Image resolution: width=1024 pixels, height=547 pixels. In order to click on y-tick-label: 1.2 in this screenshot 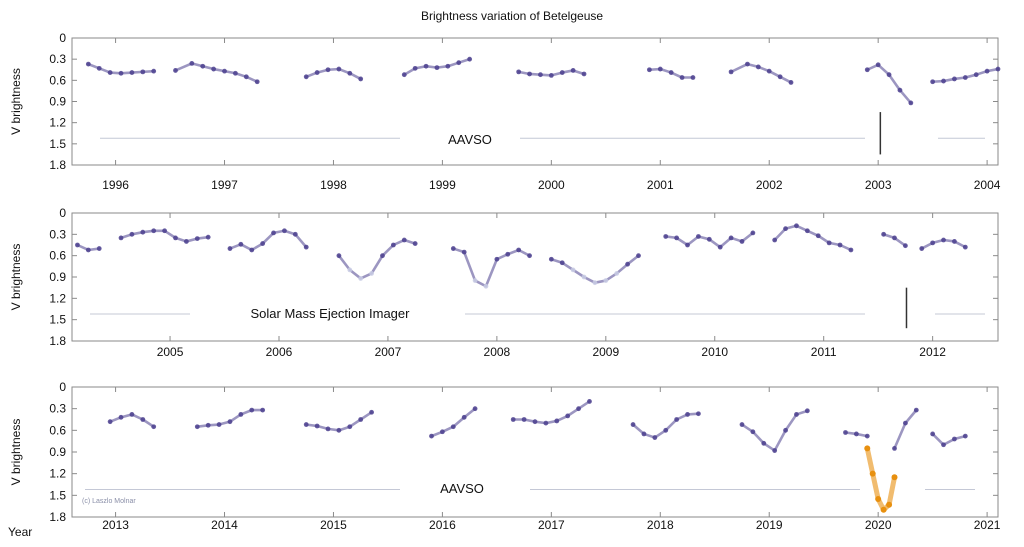, I will do `click(57, 123)`.